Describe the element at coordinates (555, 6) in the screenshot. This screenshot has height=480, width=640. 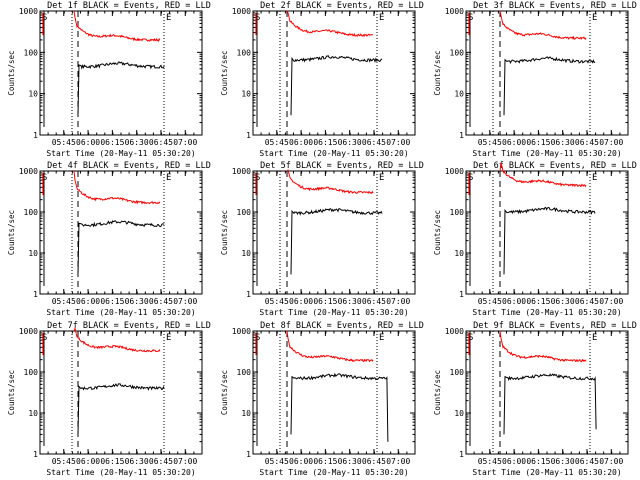
I see `panel-title: Det 3f BLACK = Events, RED = LLD` at that location.